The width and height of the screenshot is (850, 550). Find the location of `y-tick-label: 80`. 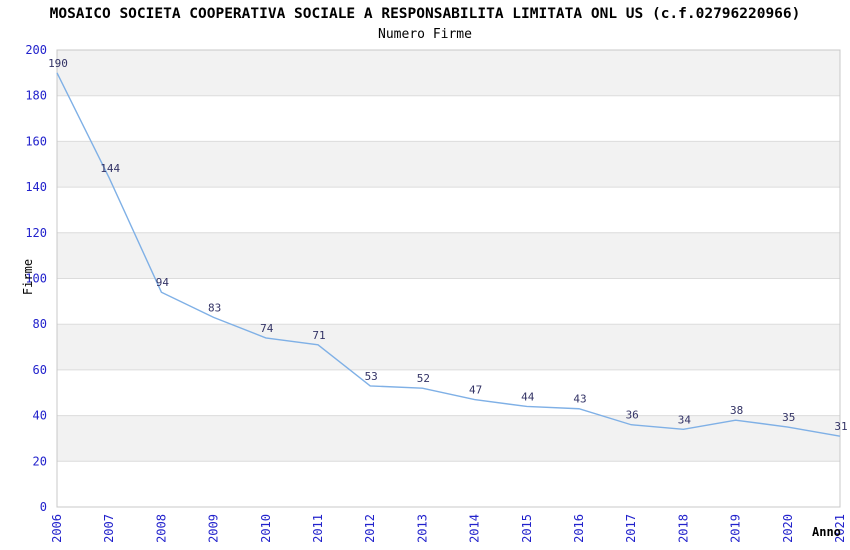

y-tick-label: 80 is located at coordinates (40, 324).